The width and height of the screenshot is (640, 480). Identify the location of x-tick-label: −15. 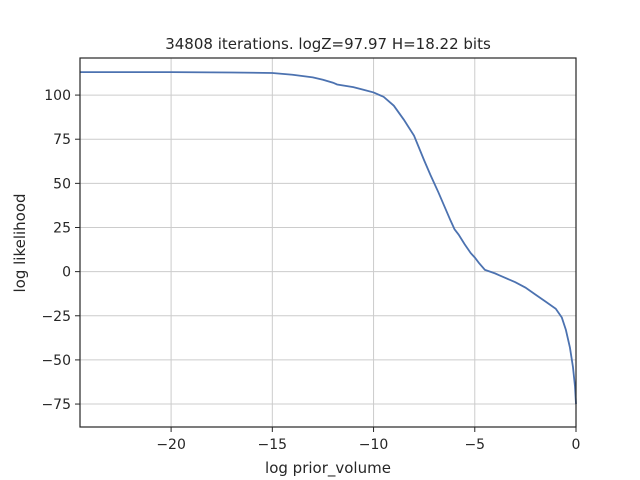
(273, 445).